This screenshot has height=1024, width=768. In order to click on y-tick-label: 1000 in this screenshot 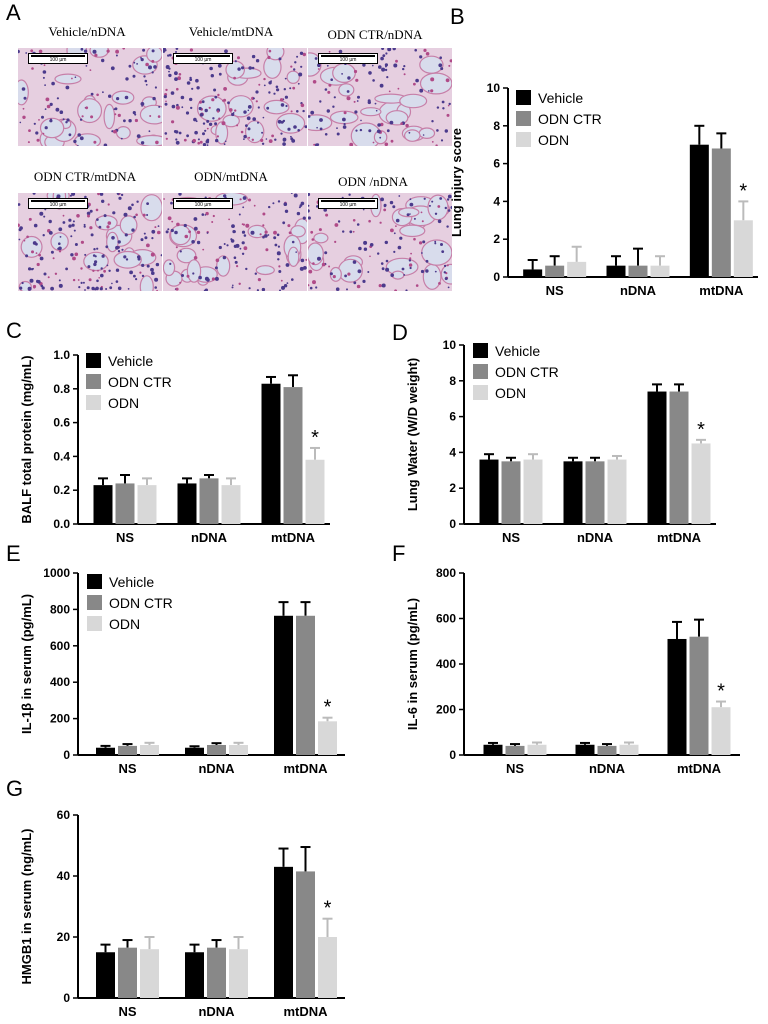, I will do `click(56, 573)`.